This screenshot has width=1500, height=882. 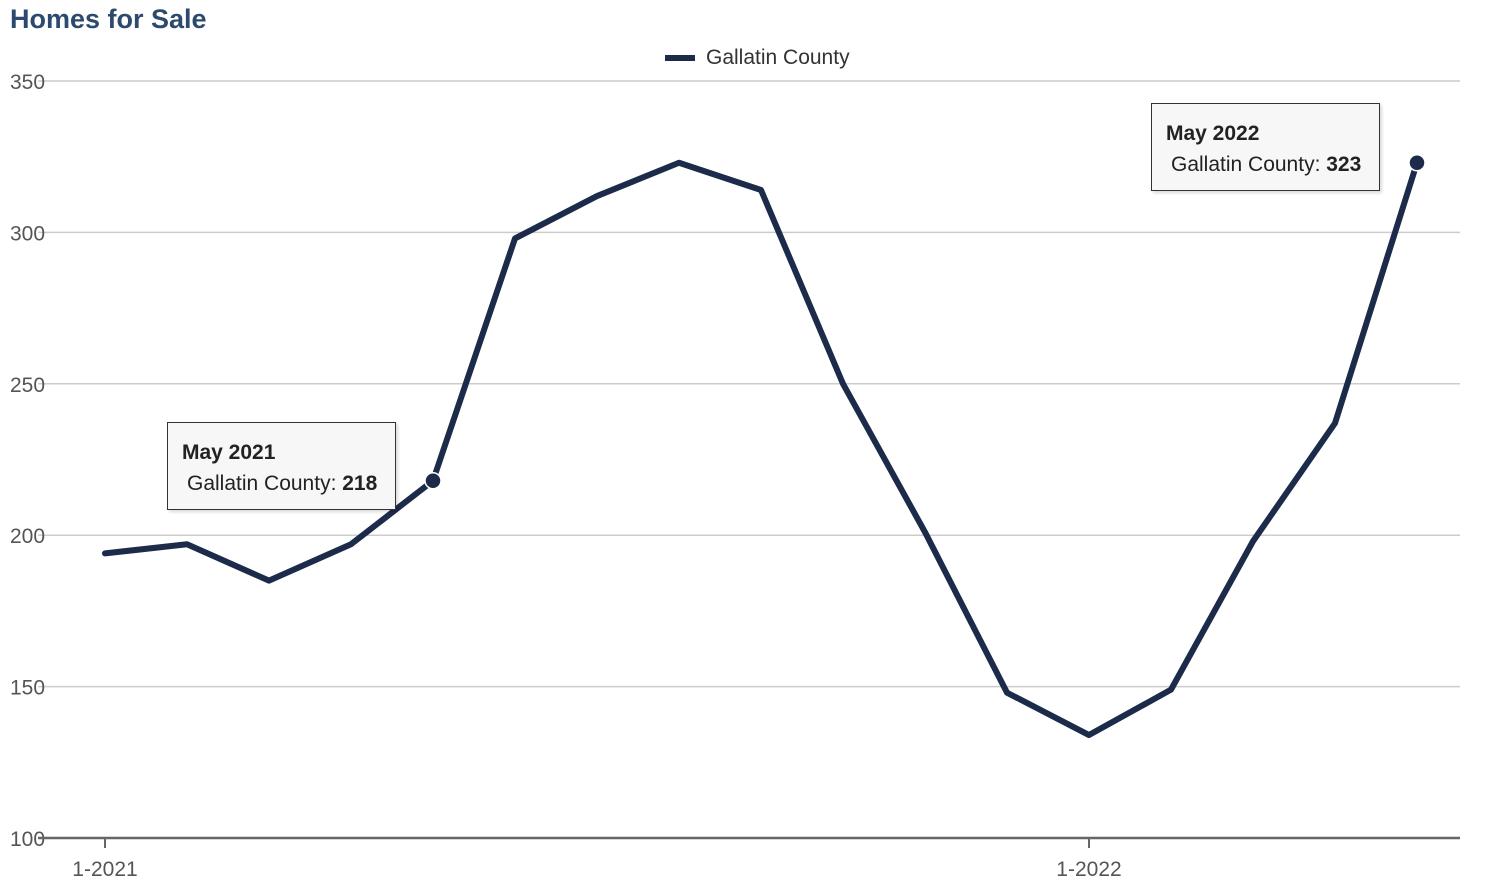 I want to click on tooltip-value: 323, so click(x=1344, y=164).